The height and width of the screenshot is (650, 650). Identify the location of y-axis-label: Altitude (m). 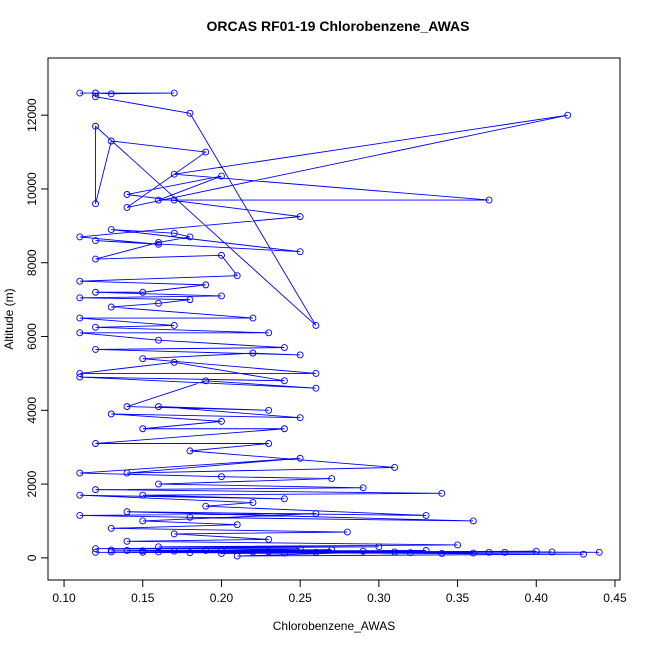
(9, 318).